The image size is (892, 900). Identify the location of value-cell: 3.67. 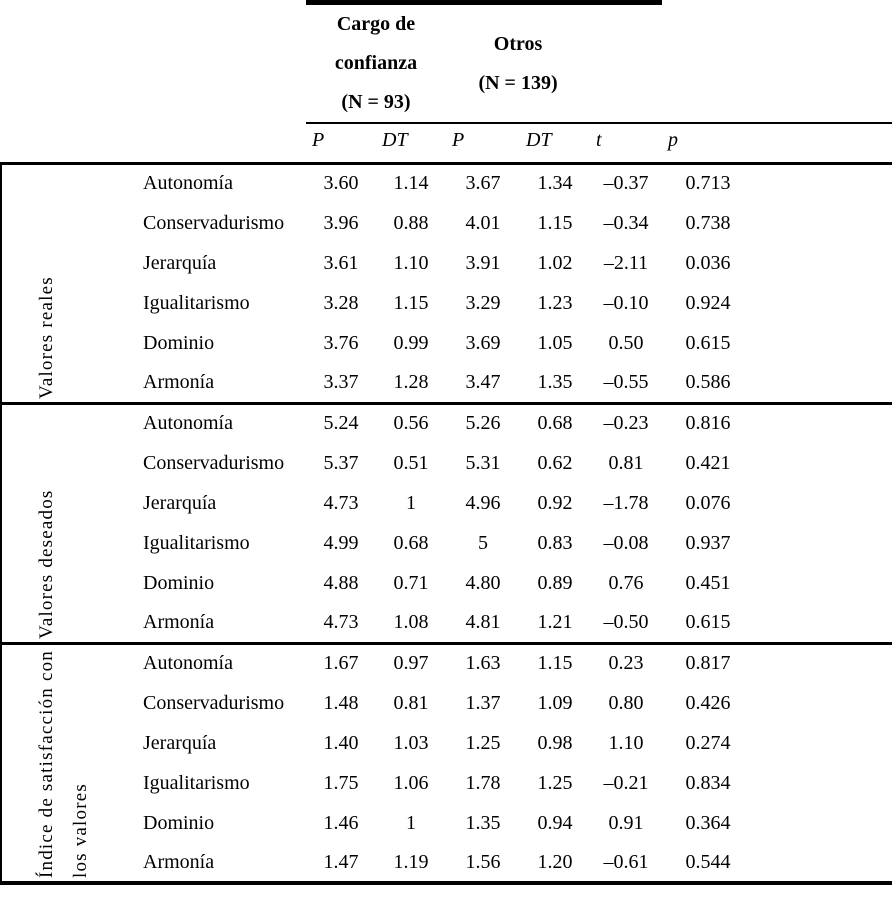
(483, 183).